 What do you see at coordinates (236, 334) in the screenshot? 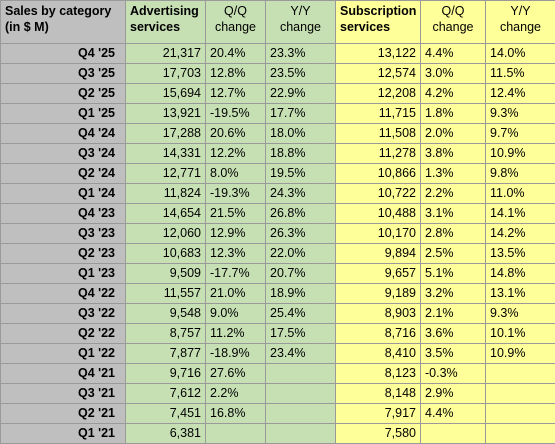
I see `cell-ad-qq-change: 11.2%` at bounding box center [236, 334].